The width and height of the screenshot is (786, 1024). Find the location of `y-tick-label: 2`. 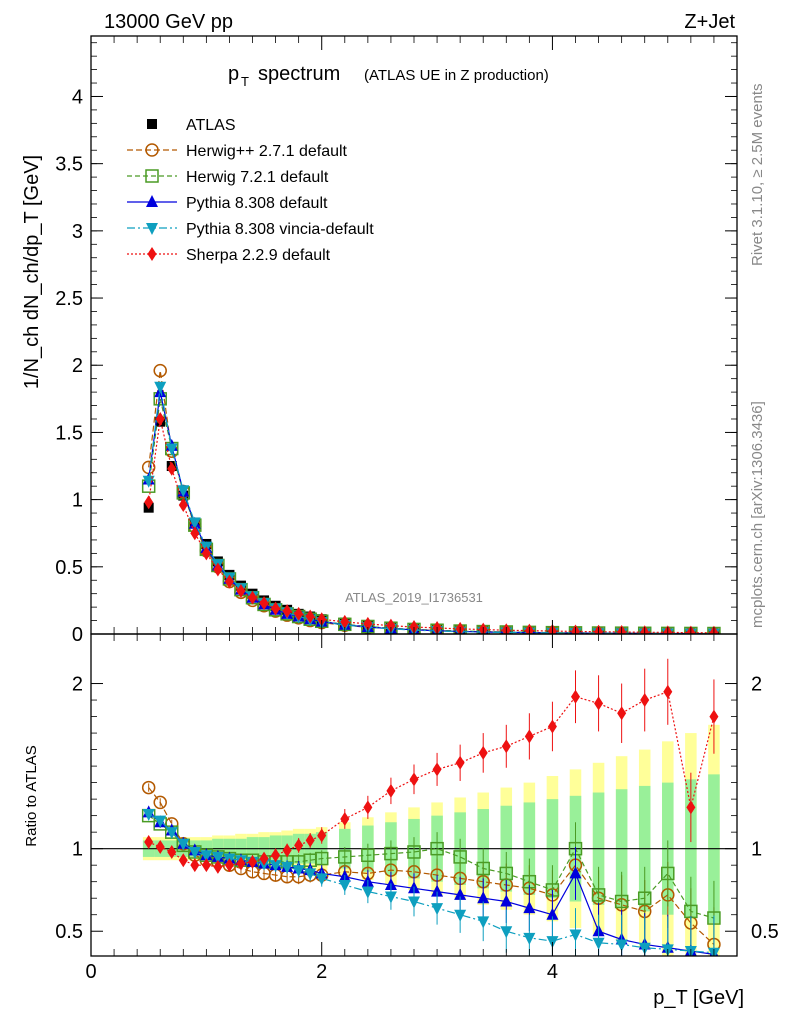

y-tick-label: 2 is located at coordinates (77, 366).